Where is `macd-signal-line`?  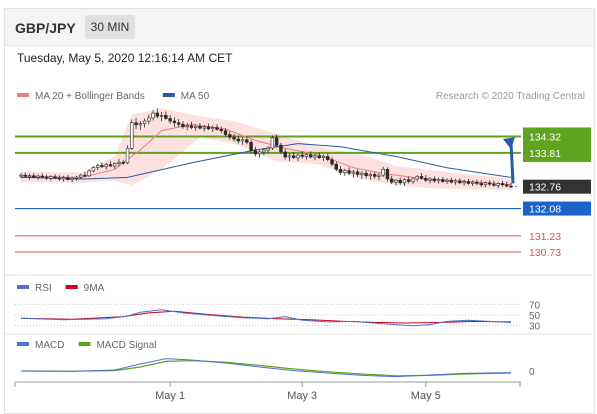 macd-signal-line is located at coordinates (266, 368).